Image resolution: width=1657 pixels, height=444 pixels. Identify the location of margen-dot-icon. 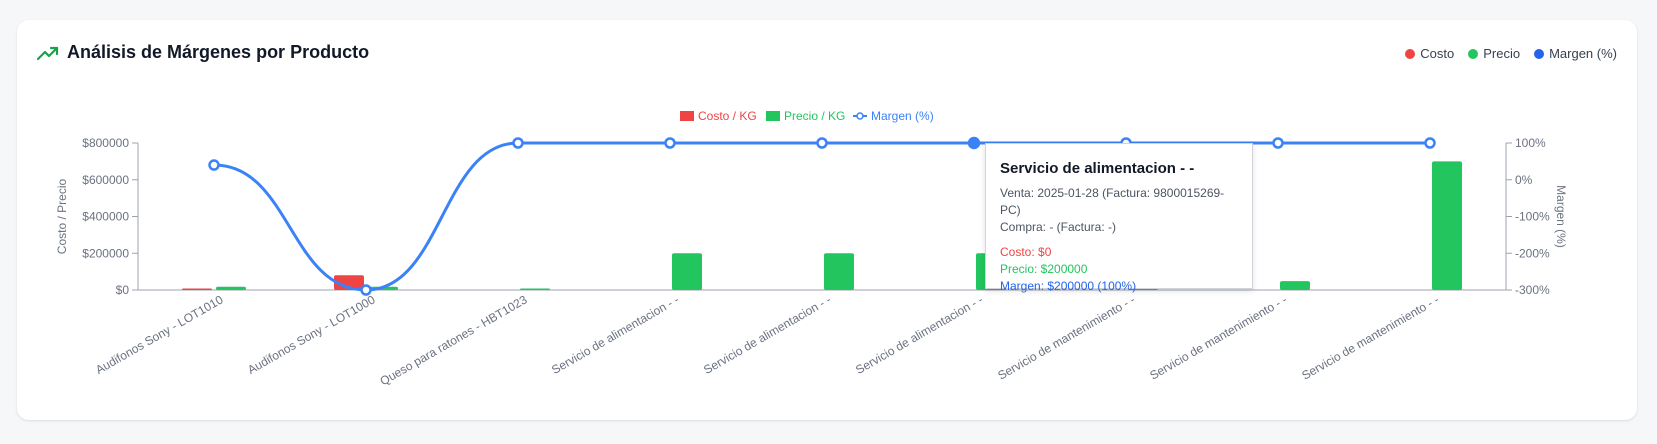
(1539, 53).